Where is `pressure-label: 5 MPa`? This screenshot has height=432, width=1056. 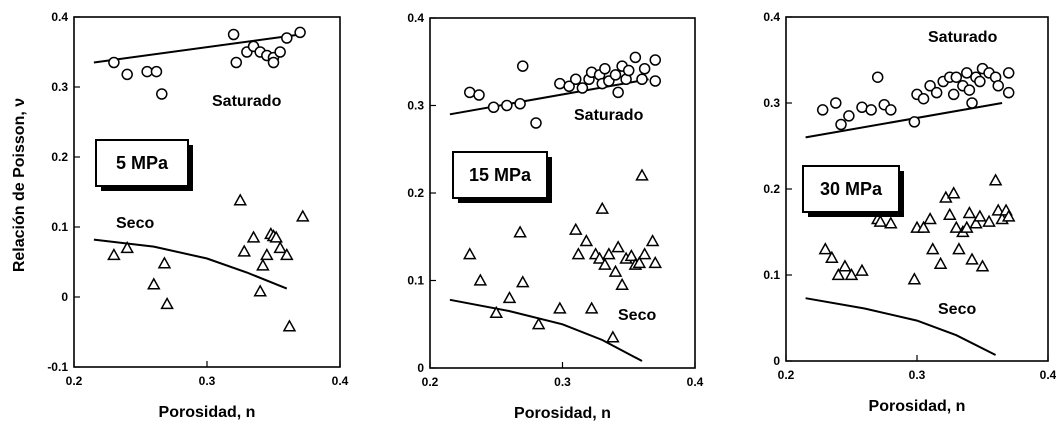 pressure-label: 5 MPa is located at coordinates (142, 163).